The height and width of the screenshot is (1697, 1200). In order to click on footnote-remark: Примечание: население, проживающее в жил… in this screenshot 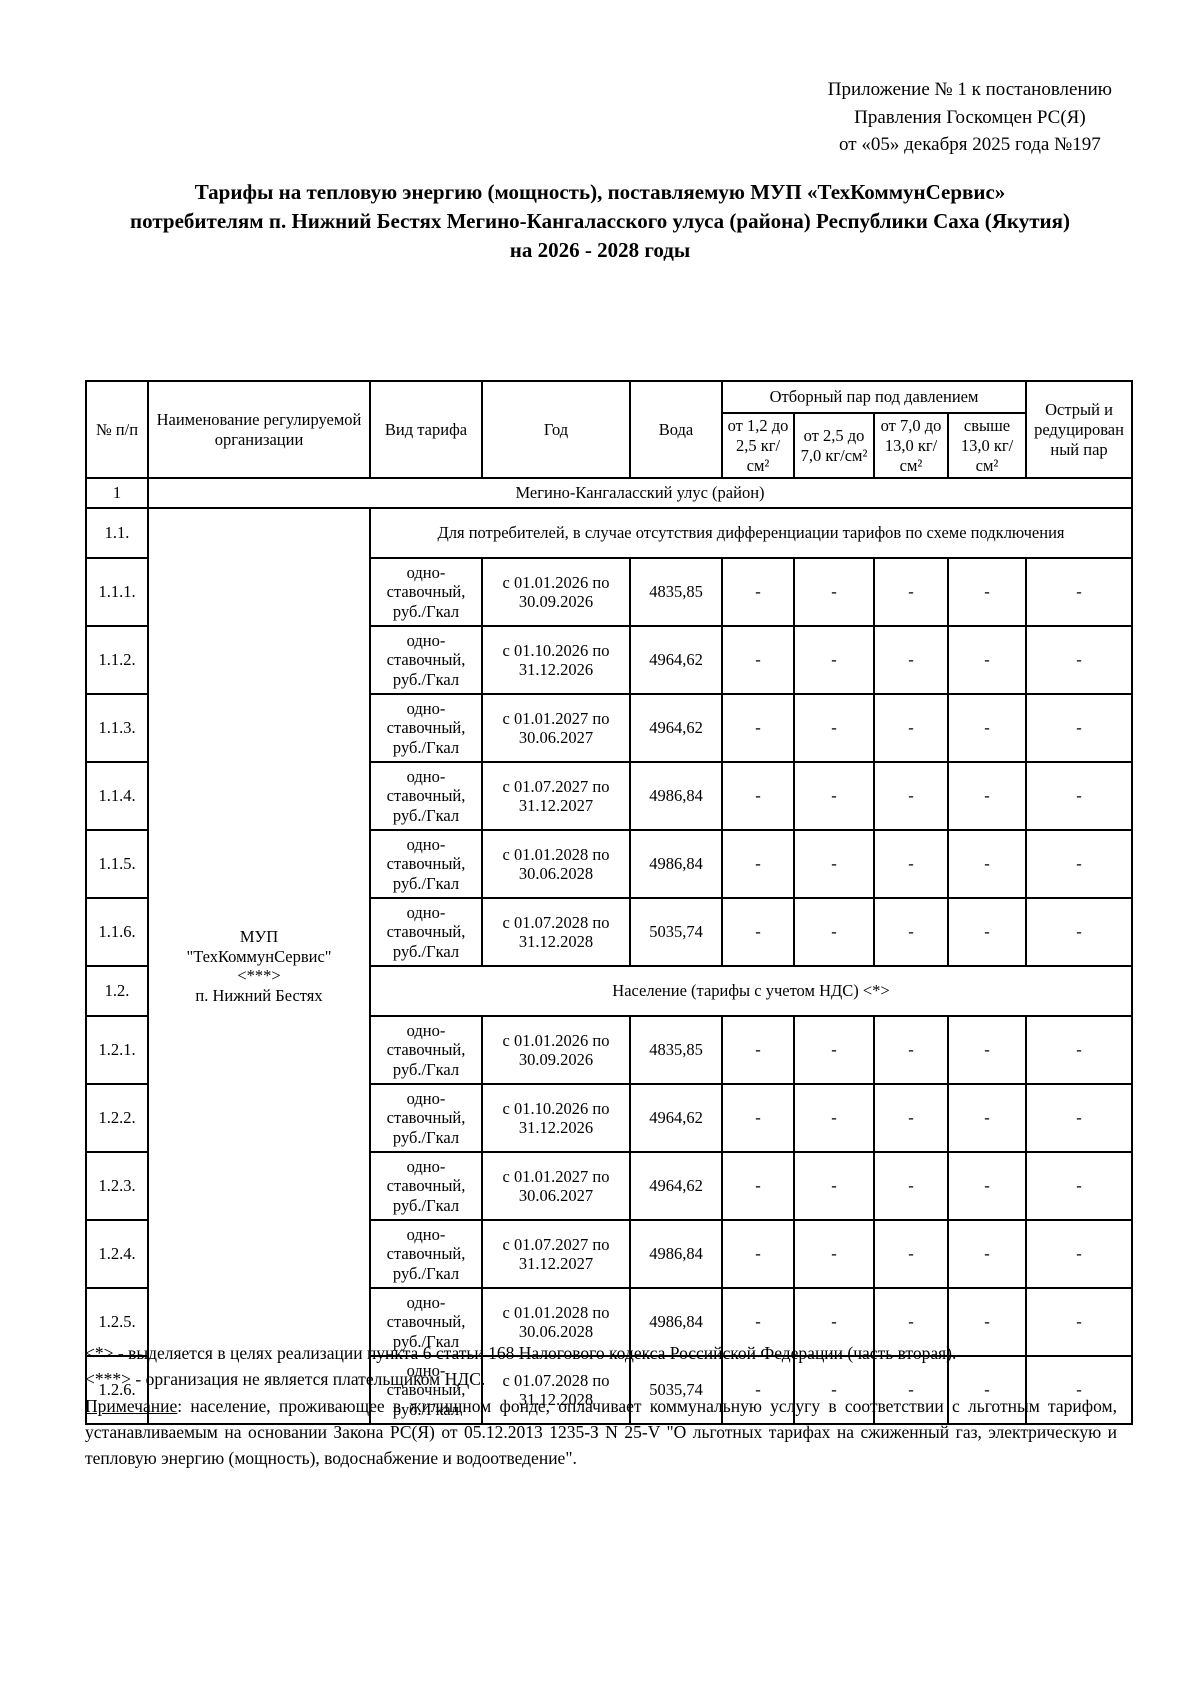, I will do `click(601, 1432)`.